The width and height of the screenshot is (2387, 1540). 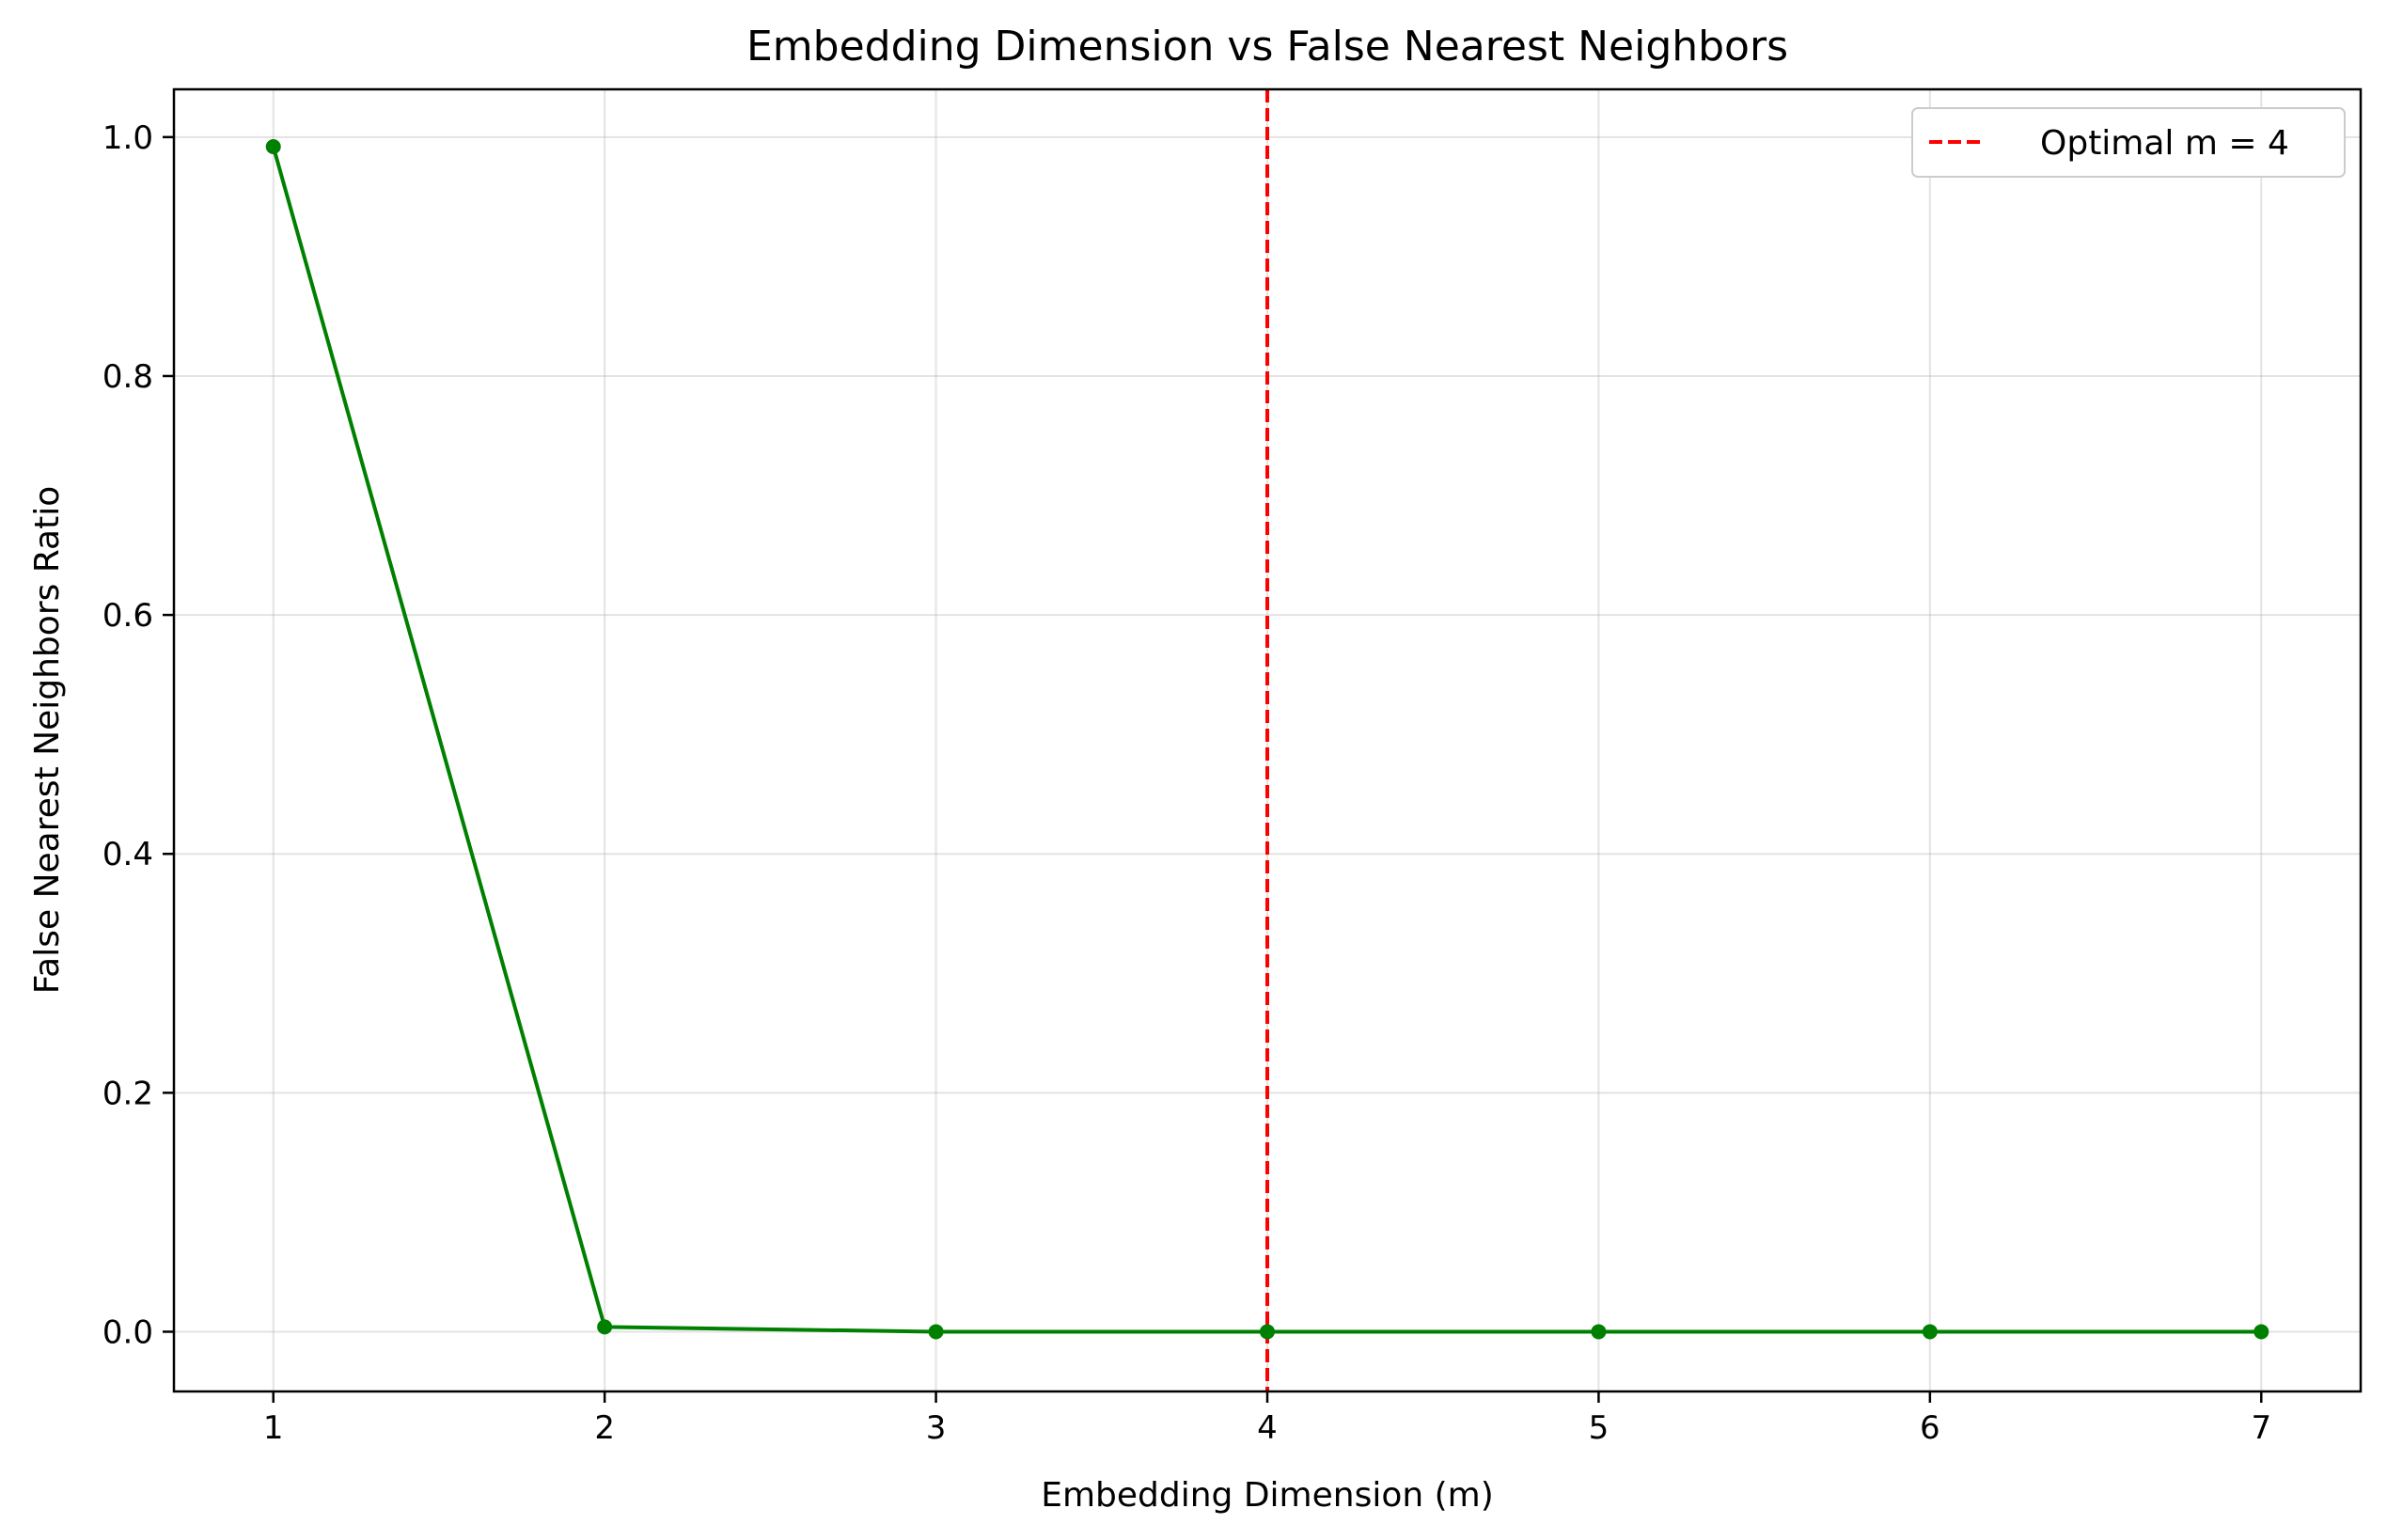 What do you see at coordinates (127, 138) in the screenshot?
I see `y-tick-label: 1.0` at bounding box center [127, 138].